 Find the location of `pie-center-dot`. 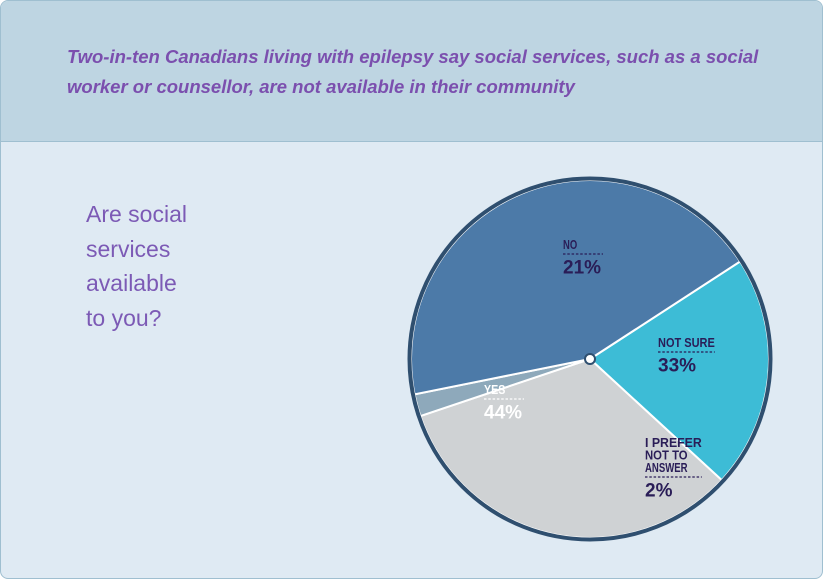

pie-center-dot is located at coordinates (590, 359).